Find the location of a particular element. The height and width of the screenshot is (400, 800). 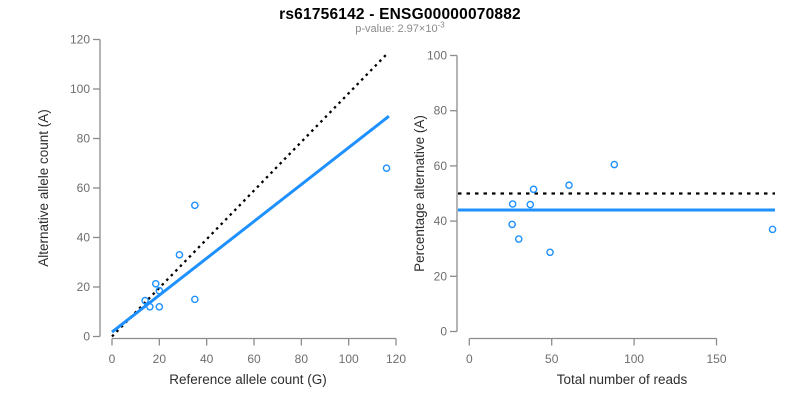

figure-title: rs61756142 - ENSG00000070882 is located at coordinates (400, 14).